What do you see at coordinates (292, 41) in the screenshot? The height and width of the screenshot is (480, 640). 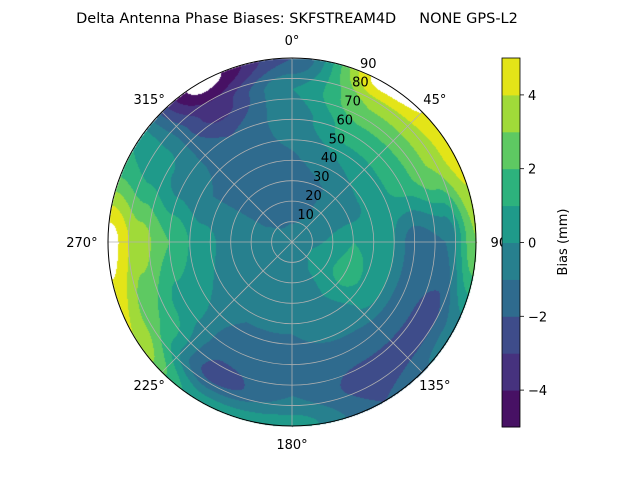 I see `theta-tick-label: 0°` at bounding box center [292, 41].